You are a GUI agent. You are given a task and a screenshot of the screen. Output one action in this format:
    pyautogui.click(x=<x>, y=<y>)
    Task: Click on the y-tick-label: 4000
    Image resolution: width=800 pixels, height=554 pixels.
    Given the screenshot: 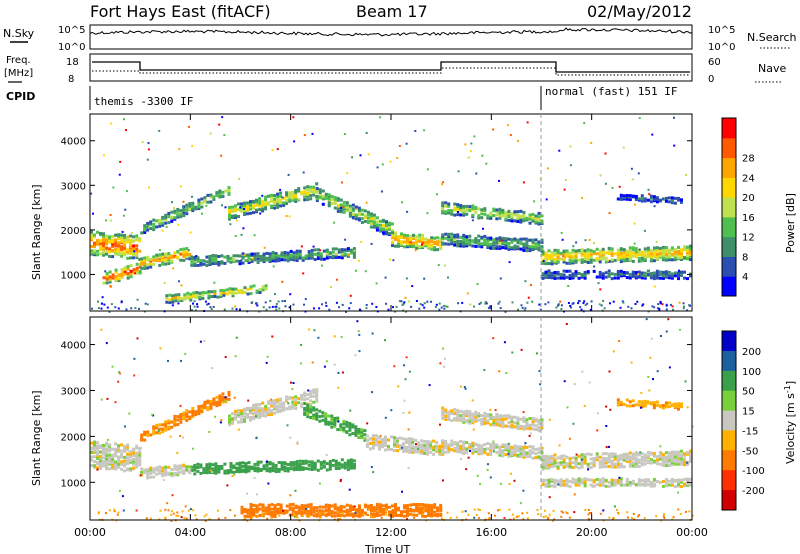 What is the action you would take?
    pyautogui.click(x=73, y=346)
    